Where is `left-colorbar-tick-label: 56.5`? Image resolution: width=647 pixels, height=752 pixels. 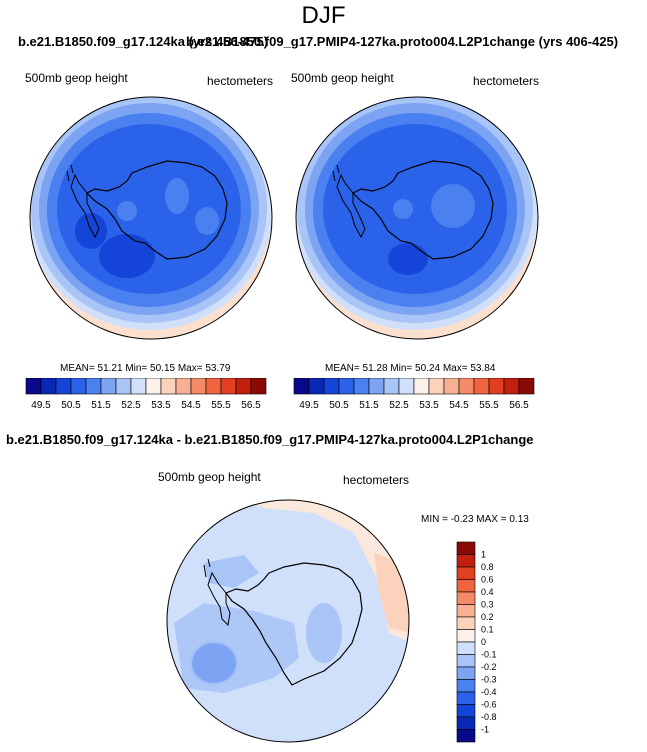
left-colorbar-tick-label: 56.5 is located at coordinates (251, 405).